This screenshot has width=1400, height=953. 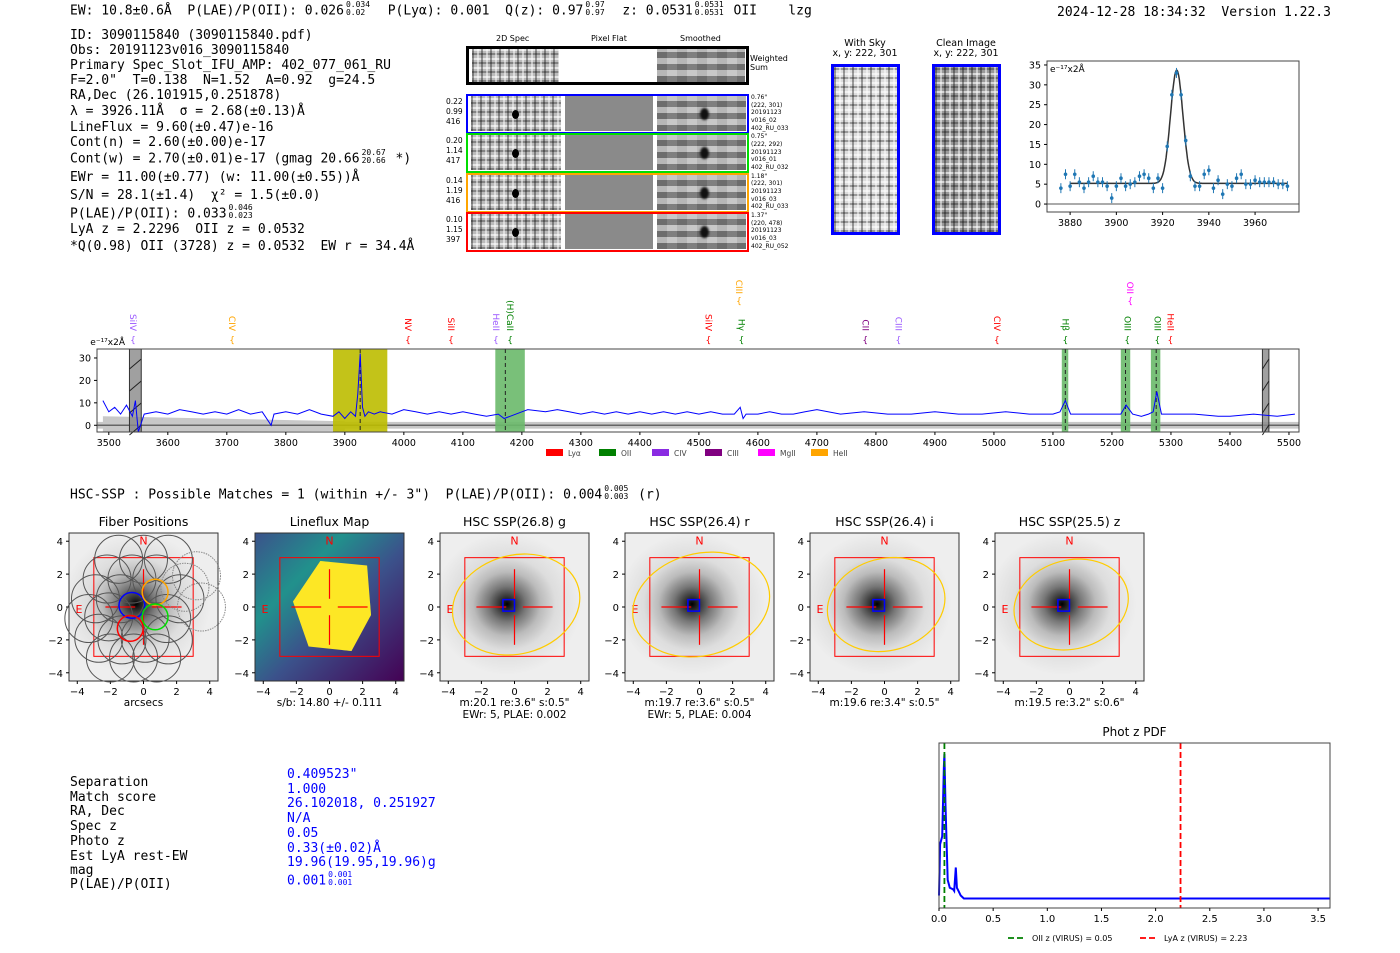 I want to click on masked-region, so click(x=1265, y=390).